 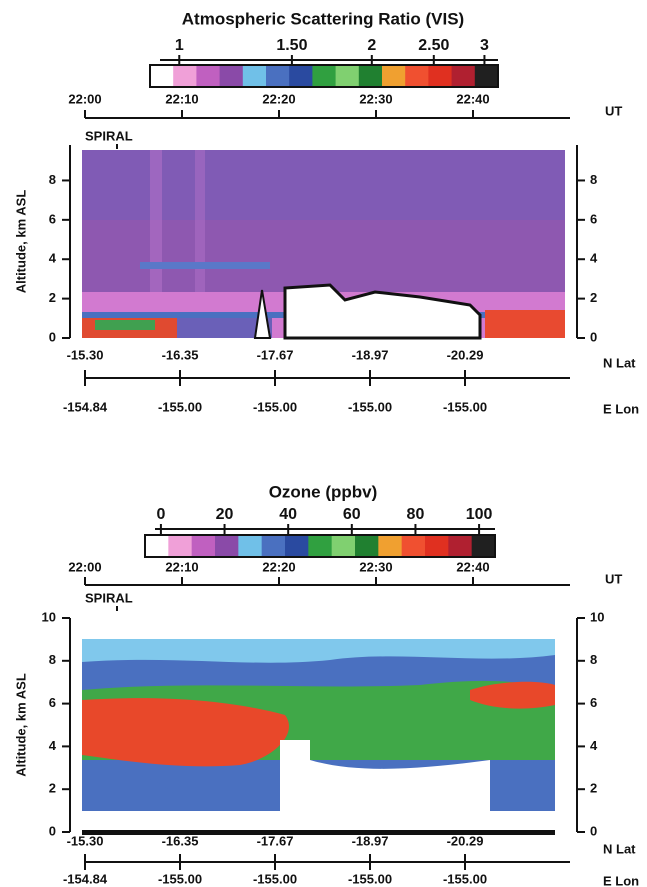 I want to click on colorbar-tick-label: 2, so click(x=371, y=45).